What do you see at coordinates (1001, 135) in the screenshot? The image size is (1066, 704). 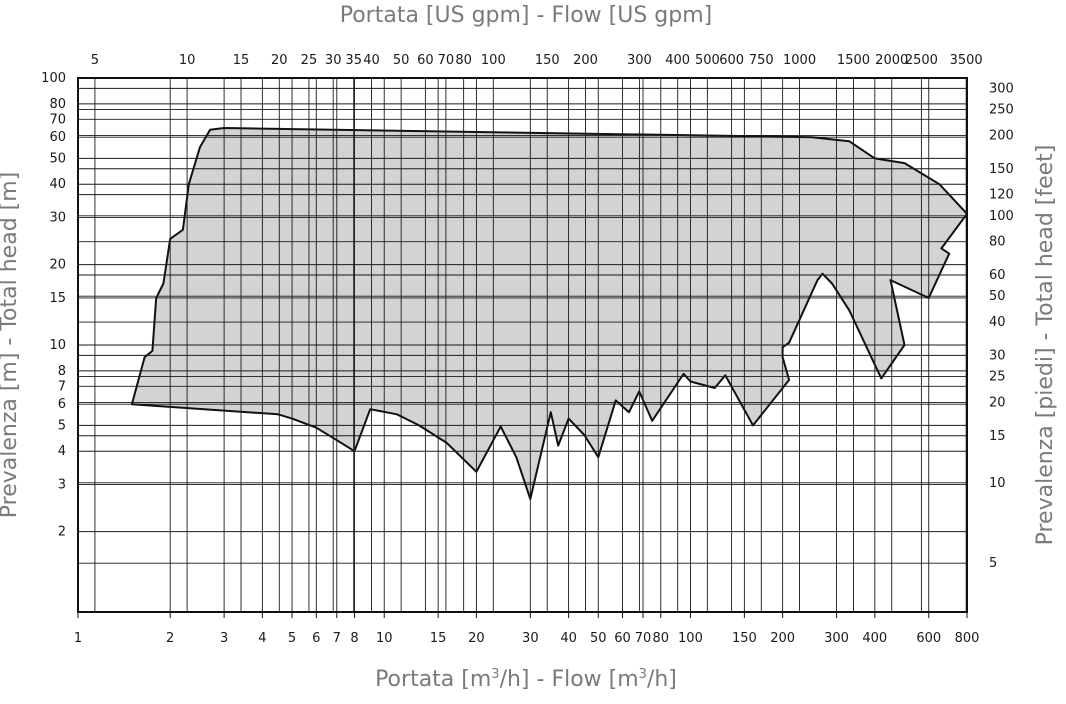 I see `right-tick-label: 200` at bounding box center [1001, 135].